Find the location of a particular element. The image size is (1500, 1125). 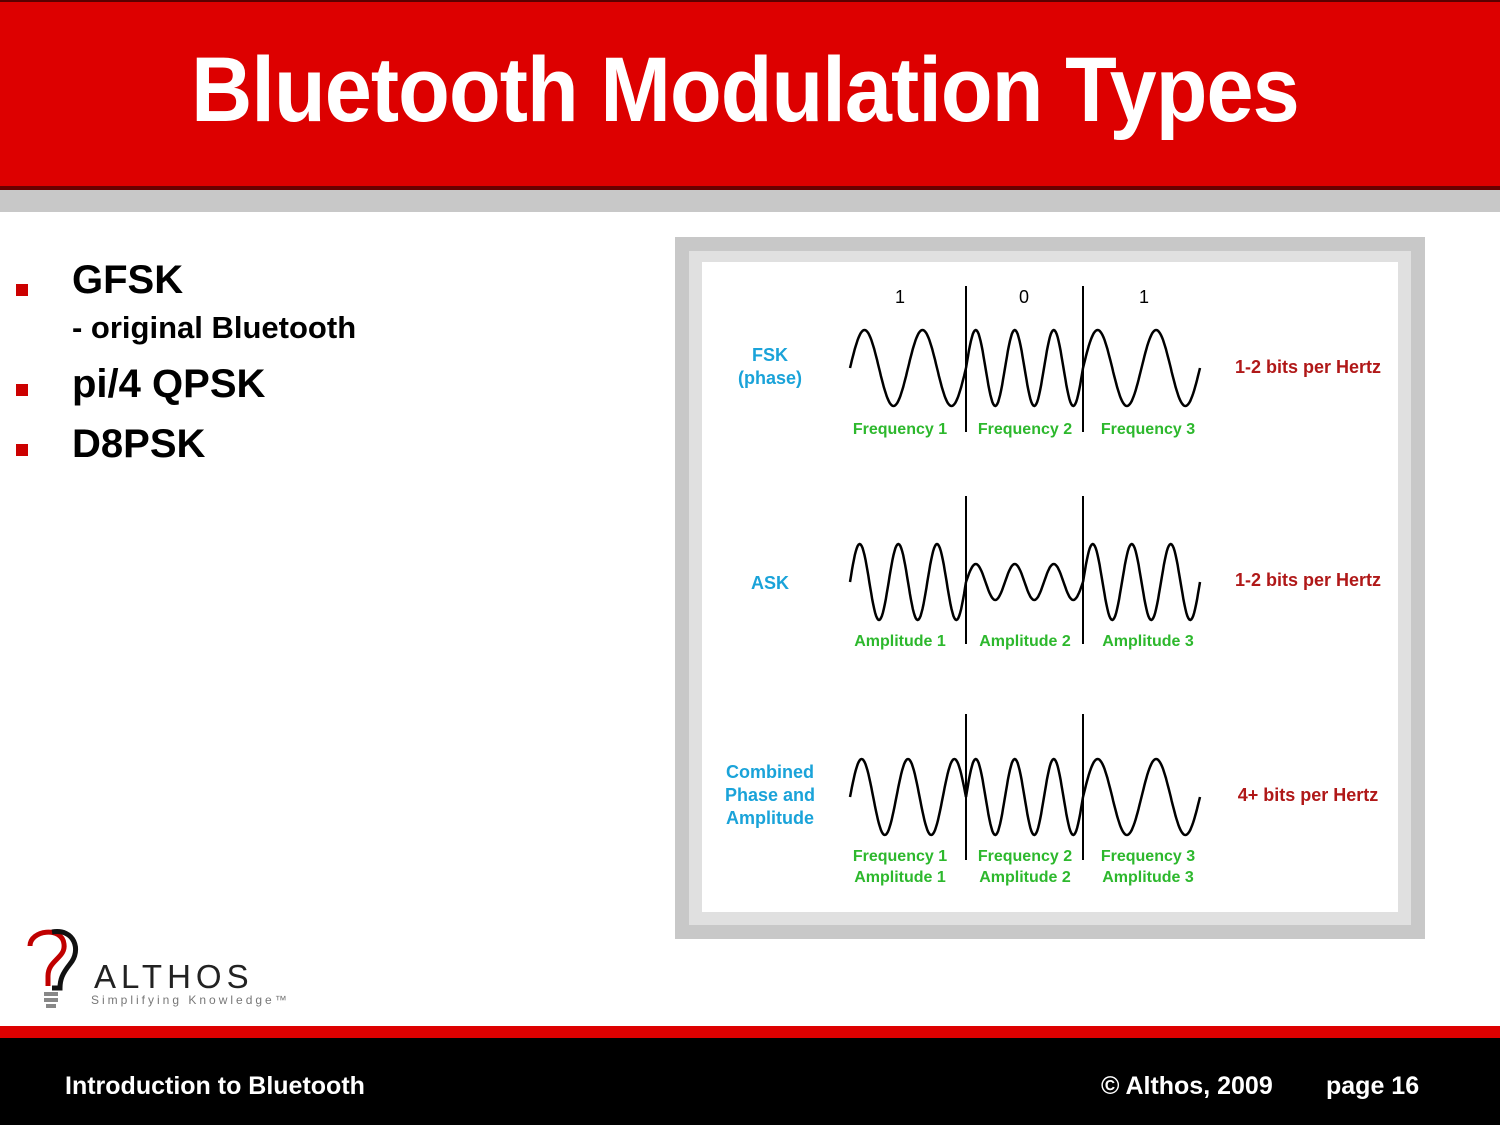

bit-label: 0 is located at coordinates (1024, 297).